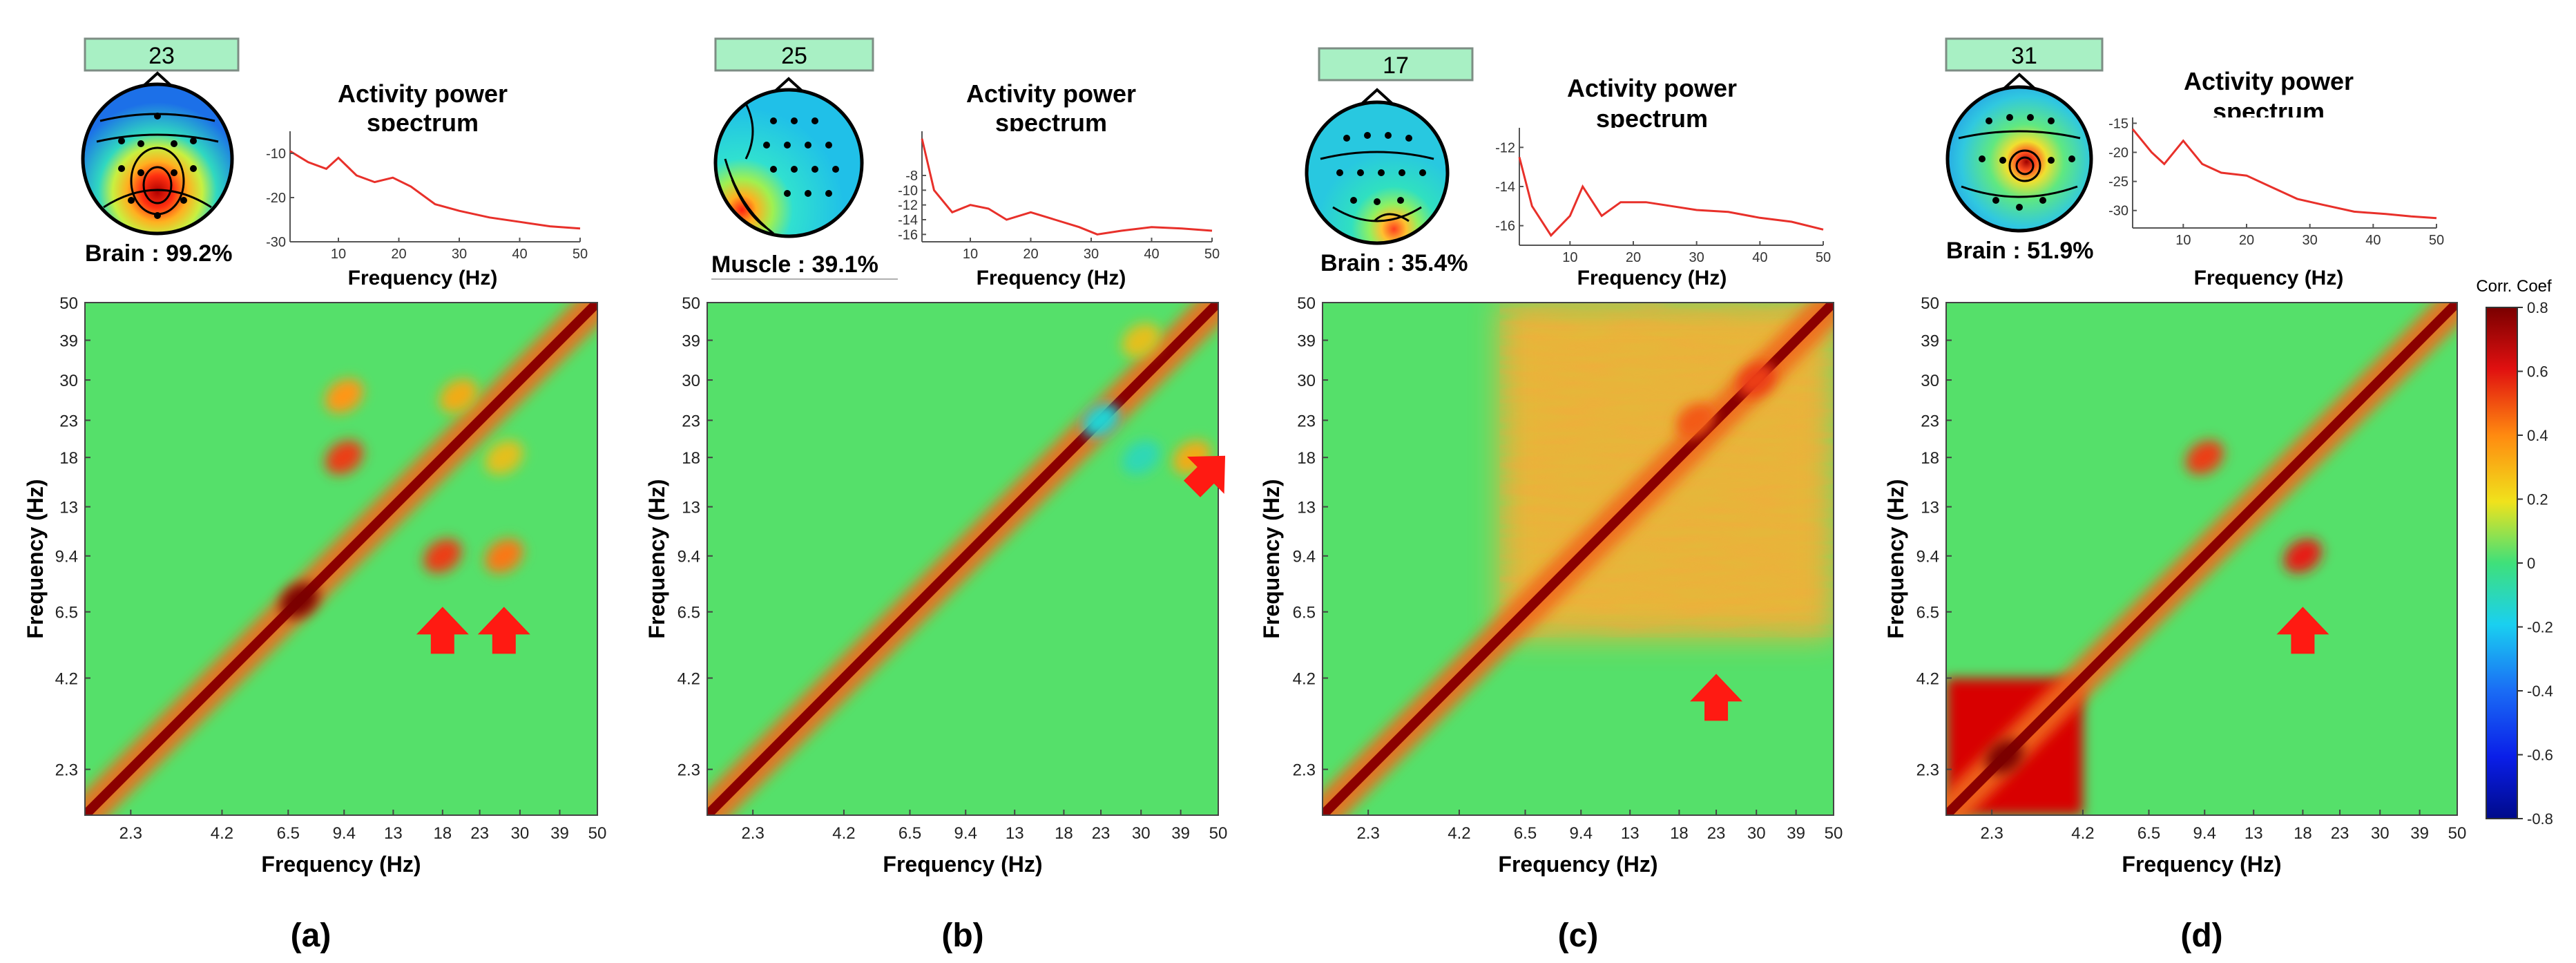 This screenshot has height=963, width=2576. What do you see at coordinates (2269, 81) in the screenshot?
I see `power-title-line1: Activity power` at bounding box center [2269, 81].